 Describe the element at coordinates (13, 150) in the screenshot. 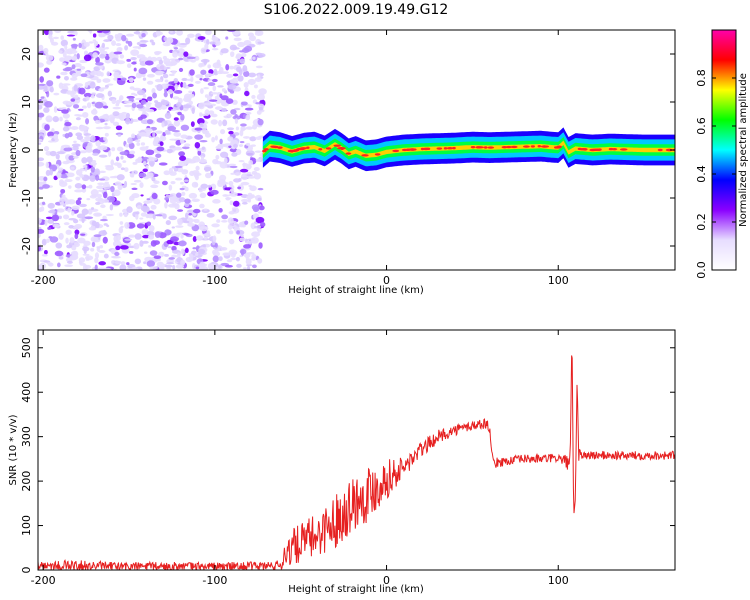

I see `spectrogram-y-label: Frequency (Hz)` at that location.